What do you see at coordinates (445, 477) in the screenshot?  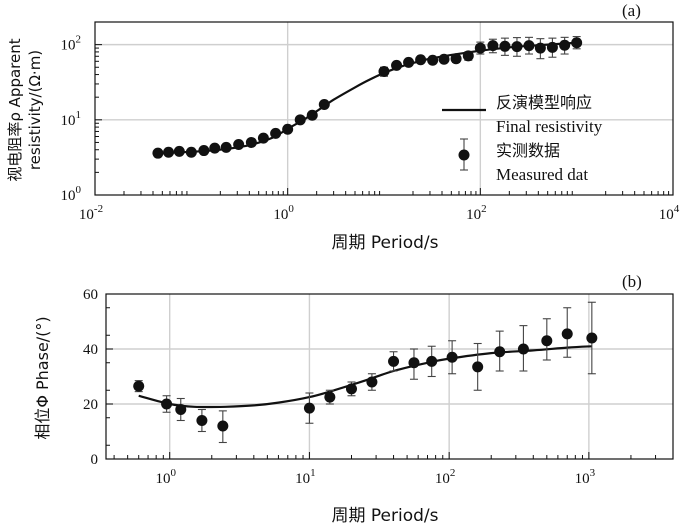 I see `b-x-tick-label-2: 10²` at bounding box center [445, 477].